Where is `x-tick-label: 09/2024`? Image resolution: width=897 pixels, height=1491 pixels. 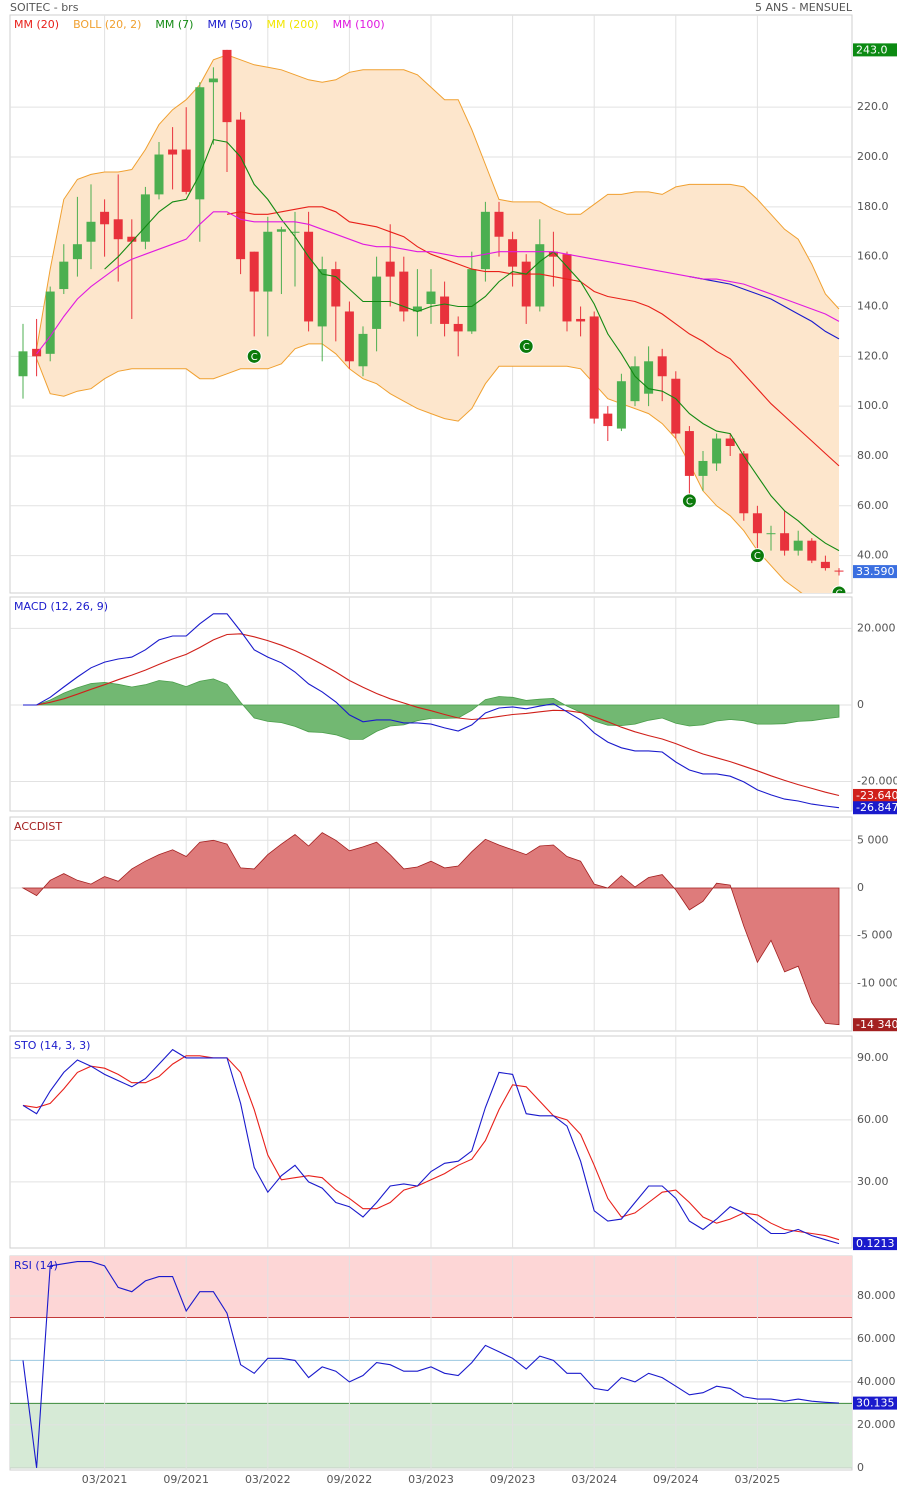
x-tick-label: 09/2024 is located at coordinates (676, 1479).